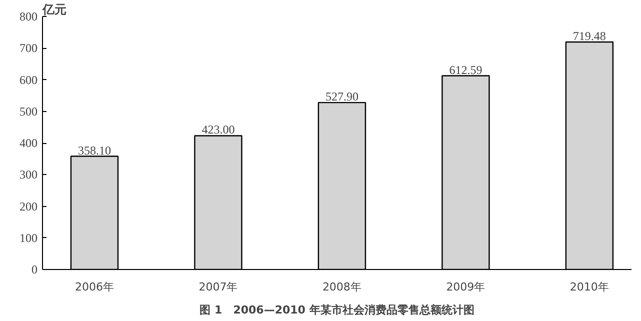  I want to click on y-tick-label: 600, so click(29, 79).